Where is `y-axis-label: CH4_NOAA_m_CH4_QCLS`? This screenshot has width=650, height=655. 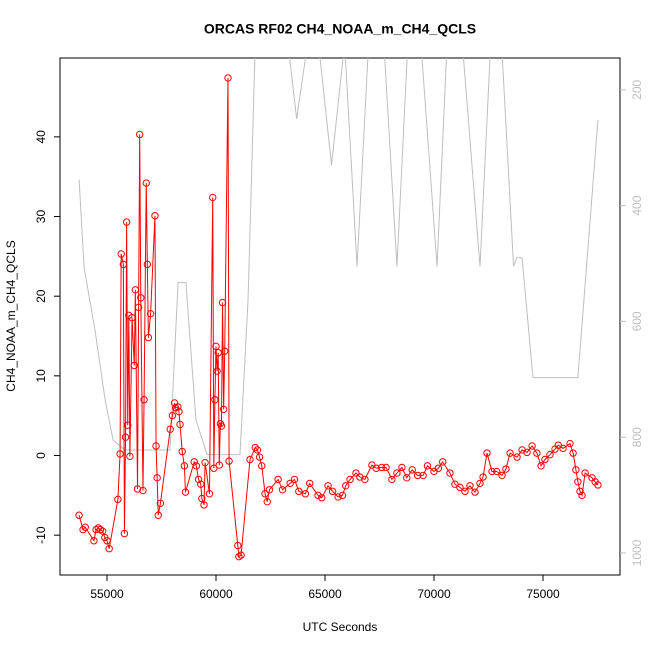
y-axis-label: CH4_NOAA_m_CH4_QCLS is located at coordinates (11, 315).